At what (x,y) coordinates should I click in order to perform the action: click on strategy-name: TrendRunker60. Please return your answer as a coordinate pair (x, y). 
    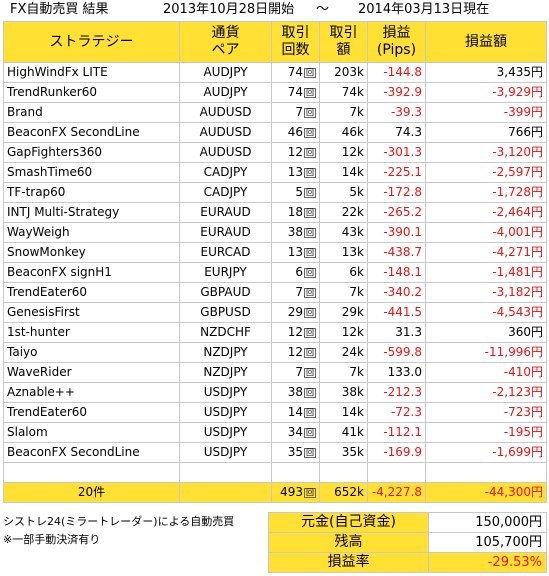
    Looking at the image, I should click on (91, 92).